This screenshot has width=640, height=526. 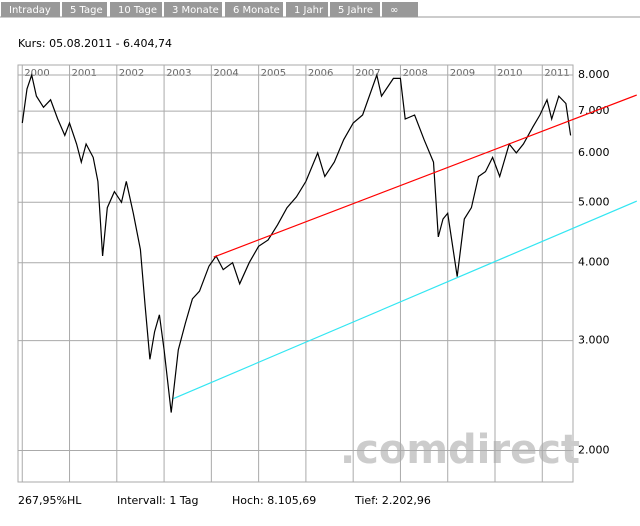 I want to click on tab-label: 1 Jahr, so click(x=309, y=10).